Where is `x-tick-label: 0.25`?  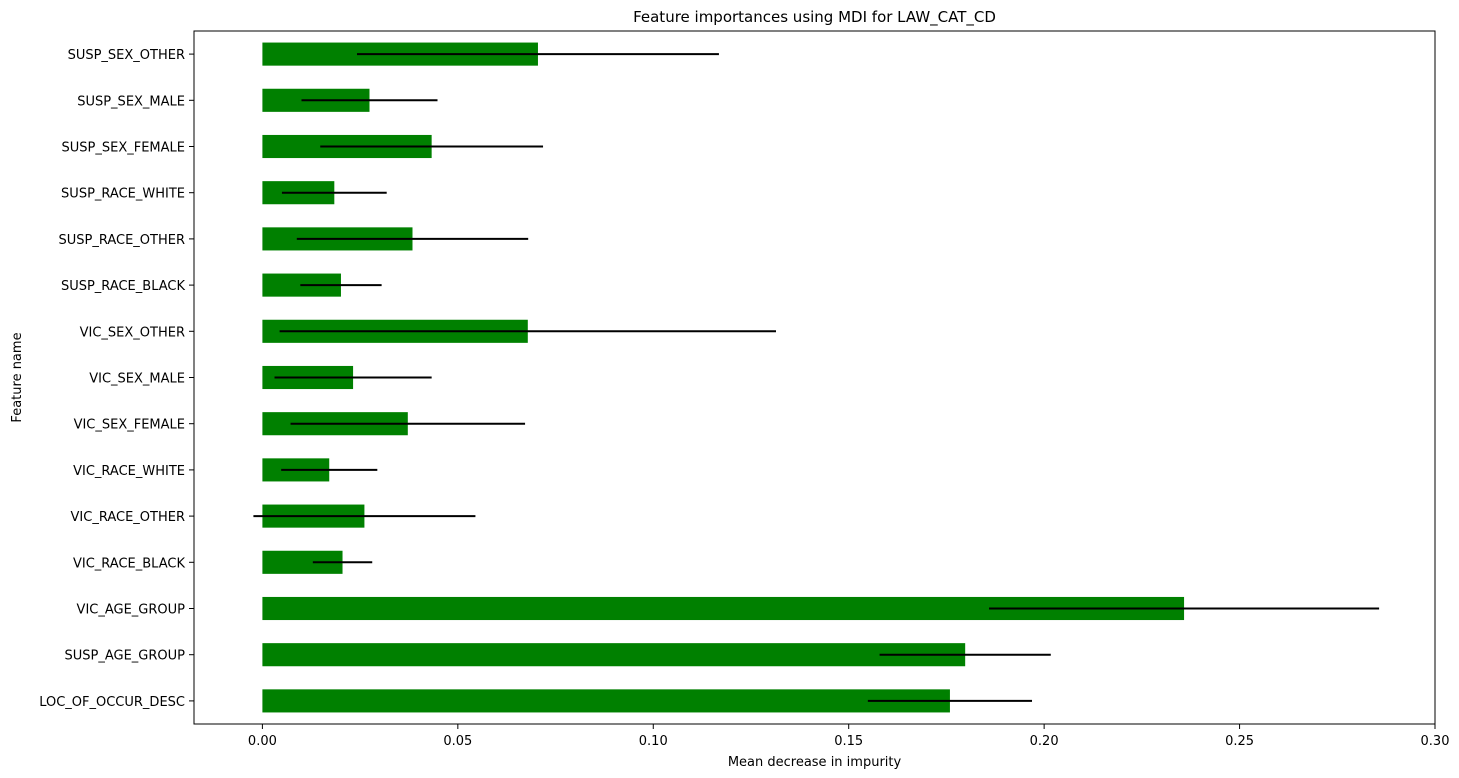 x-tick-label: 0.25 is located at coordinates (1239, 741).